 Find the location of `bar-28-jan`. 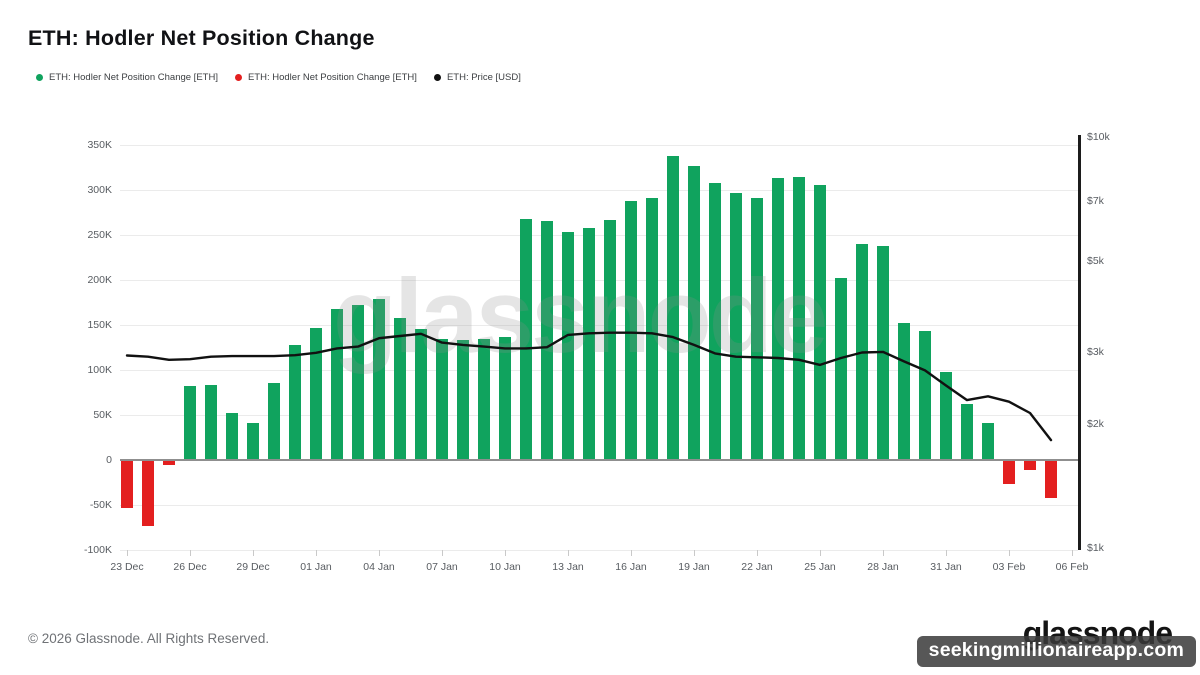

bar-28-jan is located at coordinates (883, 352).